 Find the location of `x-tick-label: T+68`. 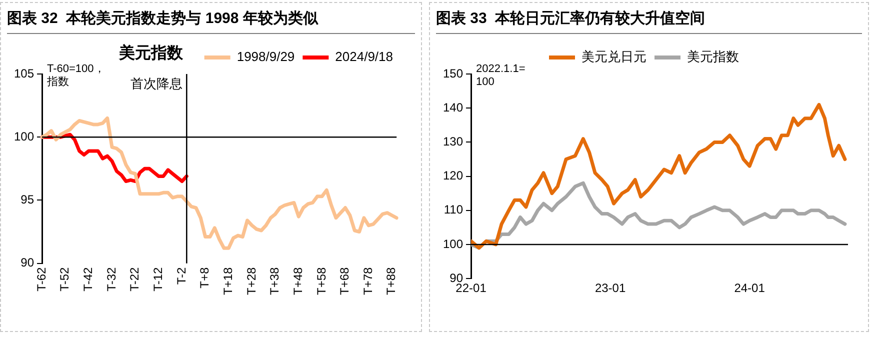

x-tick-label: T+68 is located at coordinates (345, 280).